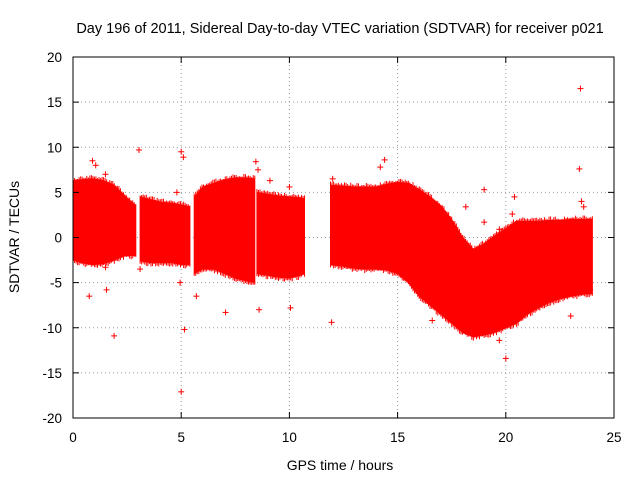 Image resolution: width=640 pixels, height=480 pixels. I want to click on x-tick-label: 0, so click(73, 437).